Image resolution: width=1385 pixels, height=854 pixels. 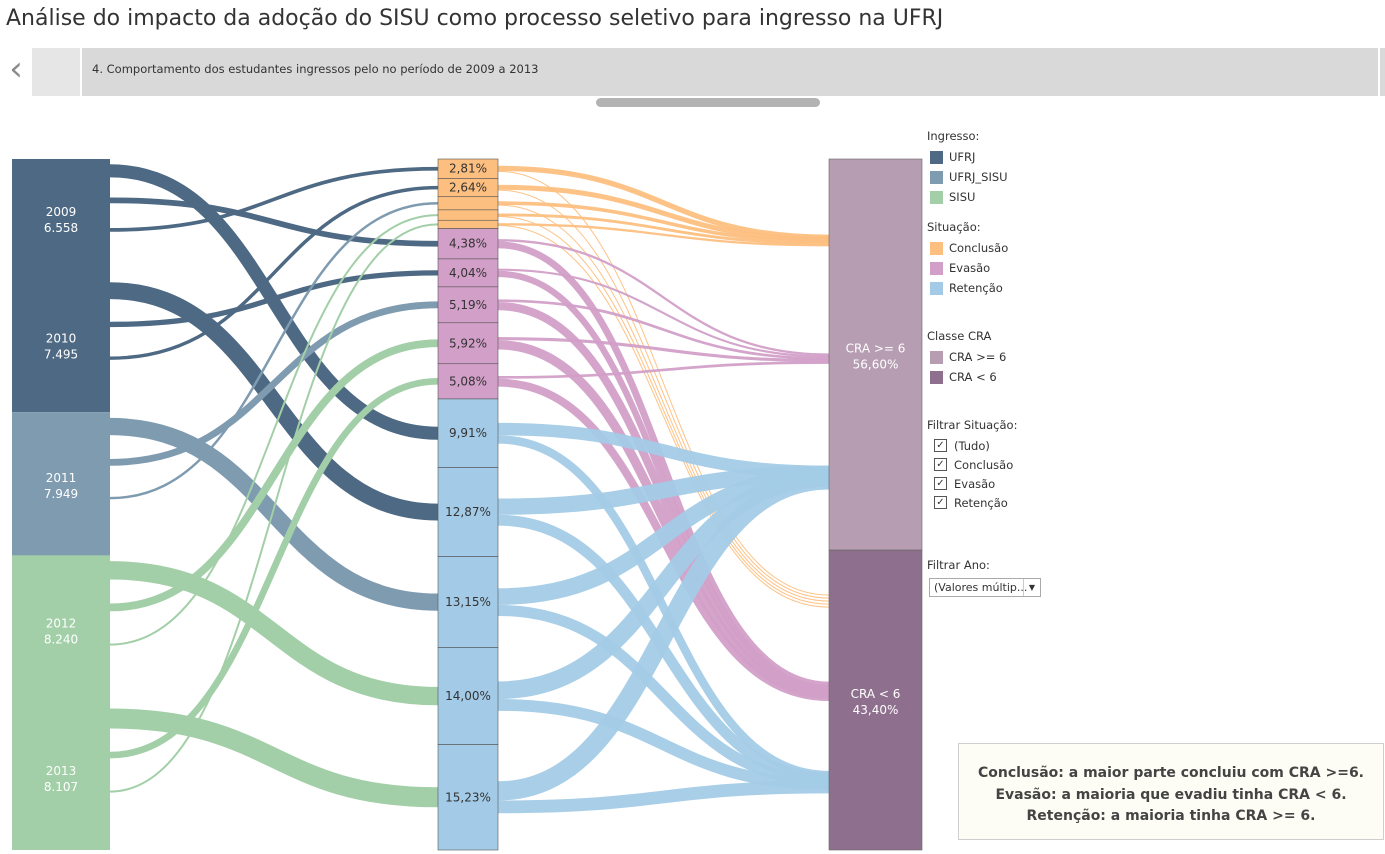 I want to click on caret-down-icon: ▼, so click(x=1031, y=587).